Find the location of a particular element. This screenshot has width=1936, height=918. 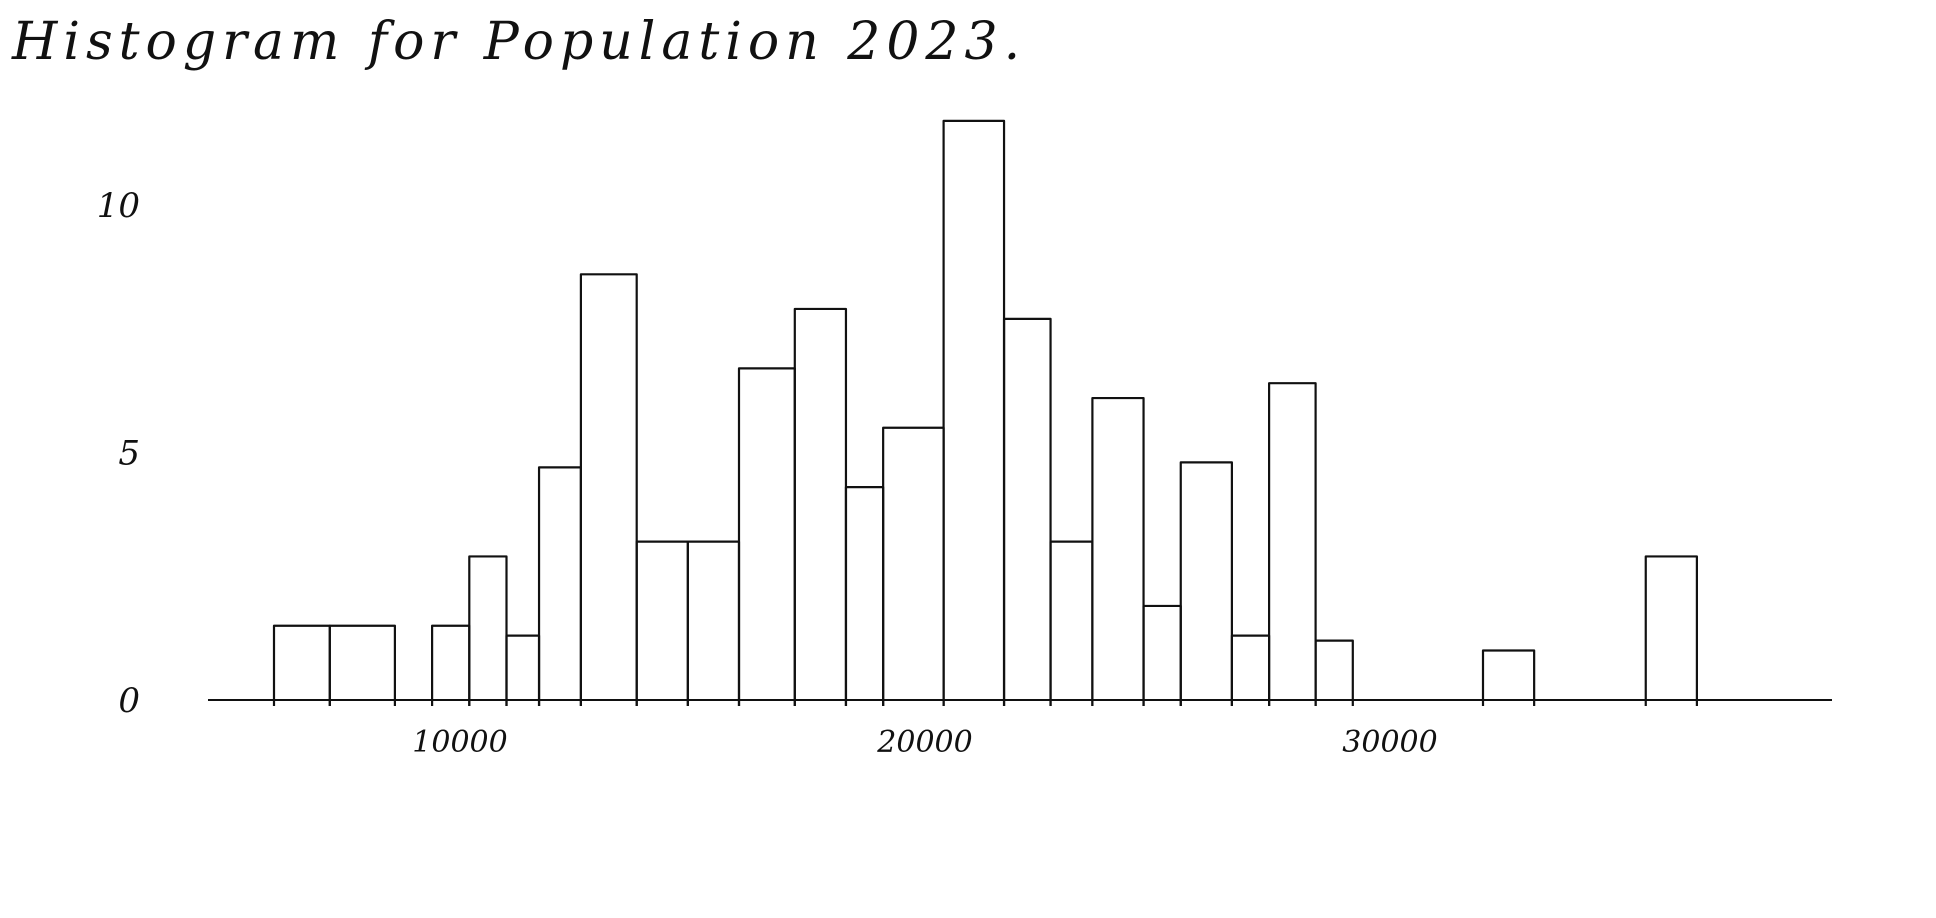

x-axis-ticks: 10000 20000 30000 is located at coordinates (924, 742).